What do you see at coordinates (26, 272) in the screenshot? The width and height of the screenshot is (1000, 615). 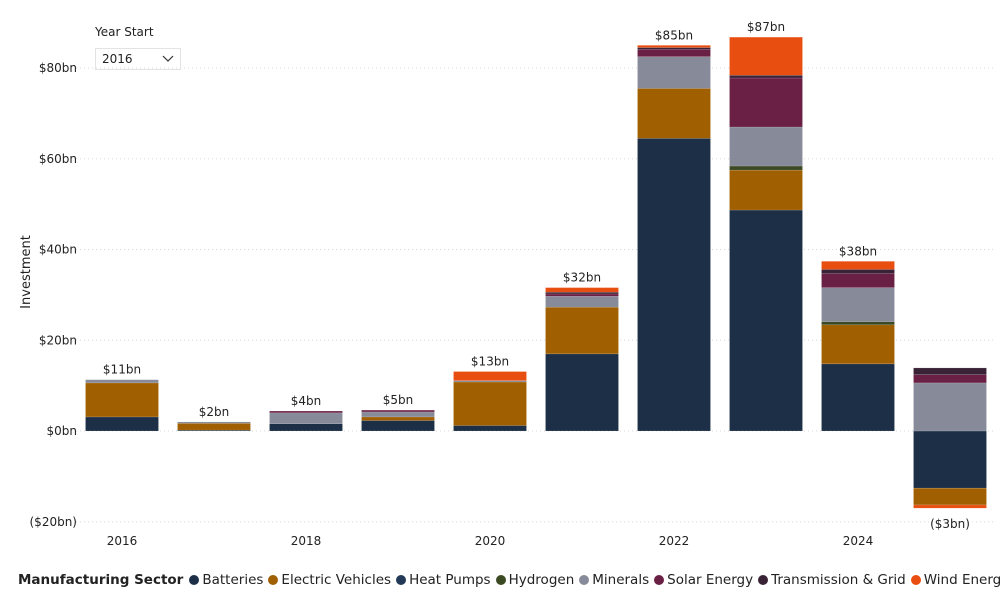 I see `y-axis-label: Investment` at bounding box center [26, 272].